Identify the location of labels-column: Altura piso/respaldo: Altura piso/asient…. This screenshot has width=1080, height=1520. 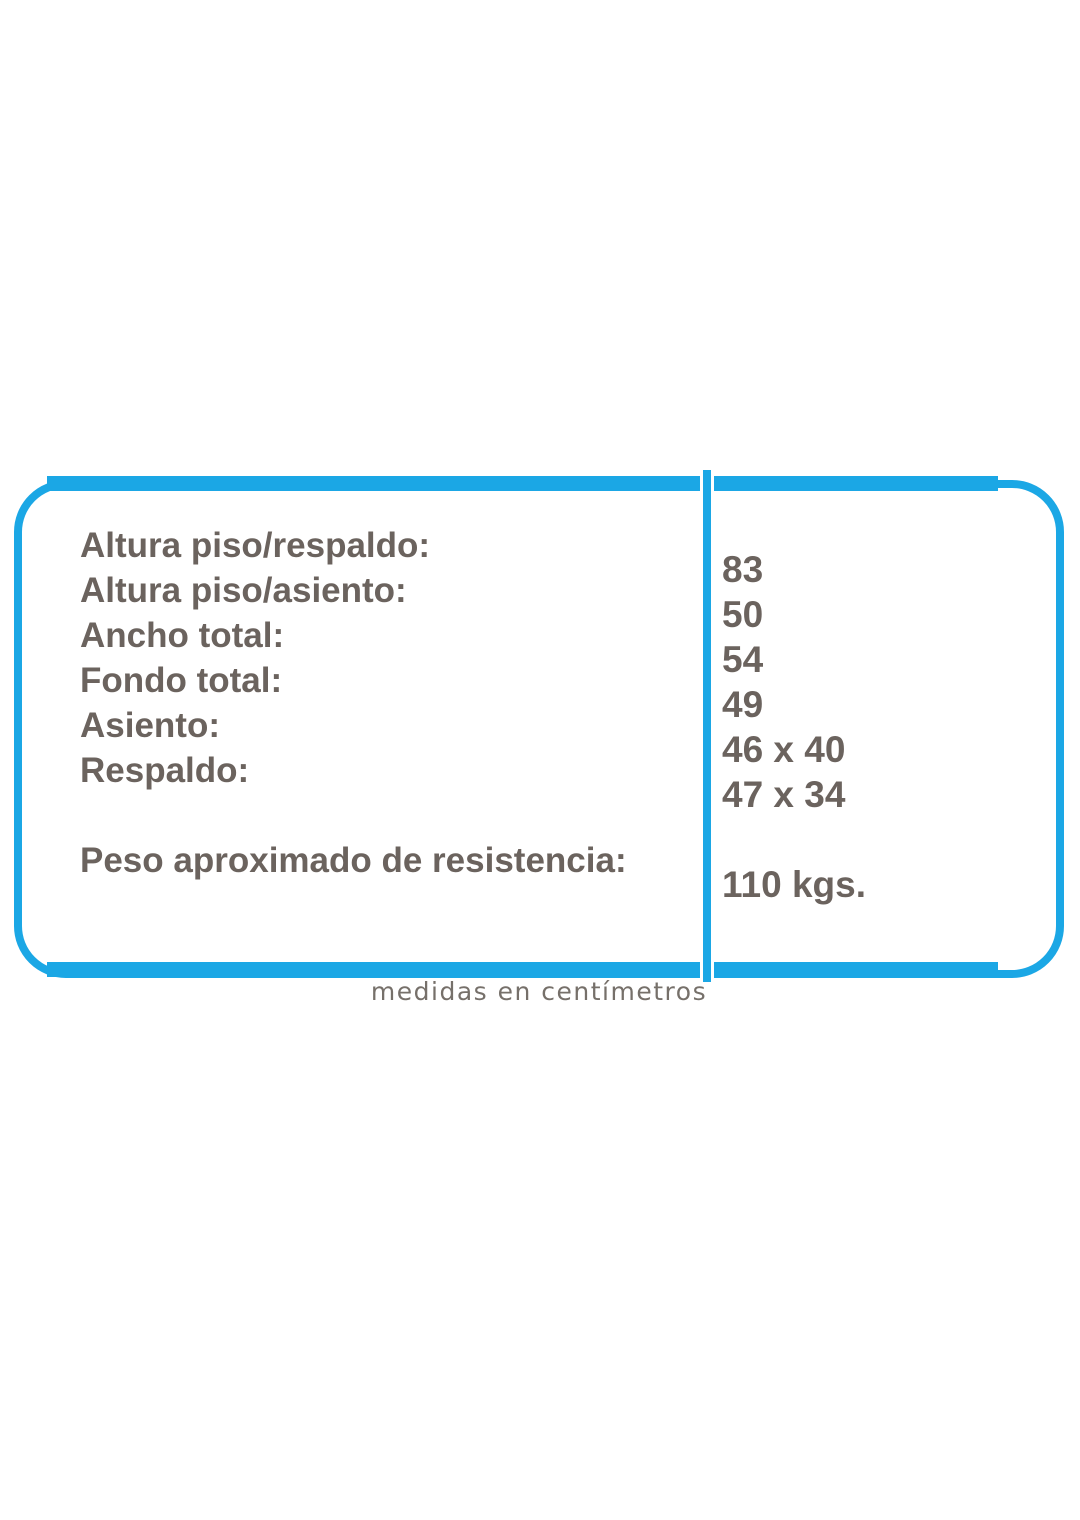
(367, 703).